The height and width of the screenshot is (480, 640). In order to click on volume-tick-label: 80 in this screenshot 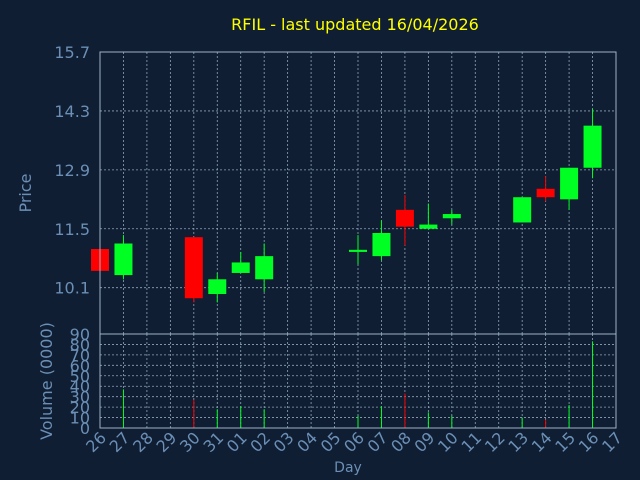, I will do `click(80, 344)`.